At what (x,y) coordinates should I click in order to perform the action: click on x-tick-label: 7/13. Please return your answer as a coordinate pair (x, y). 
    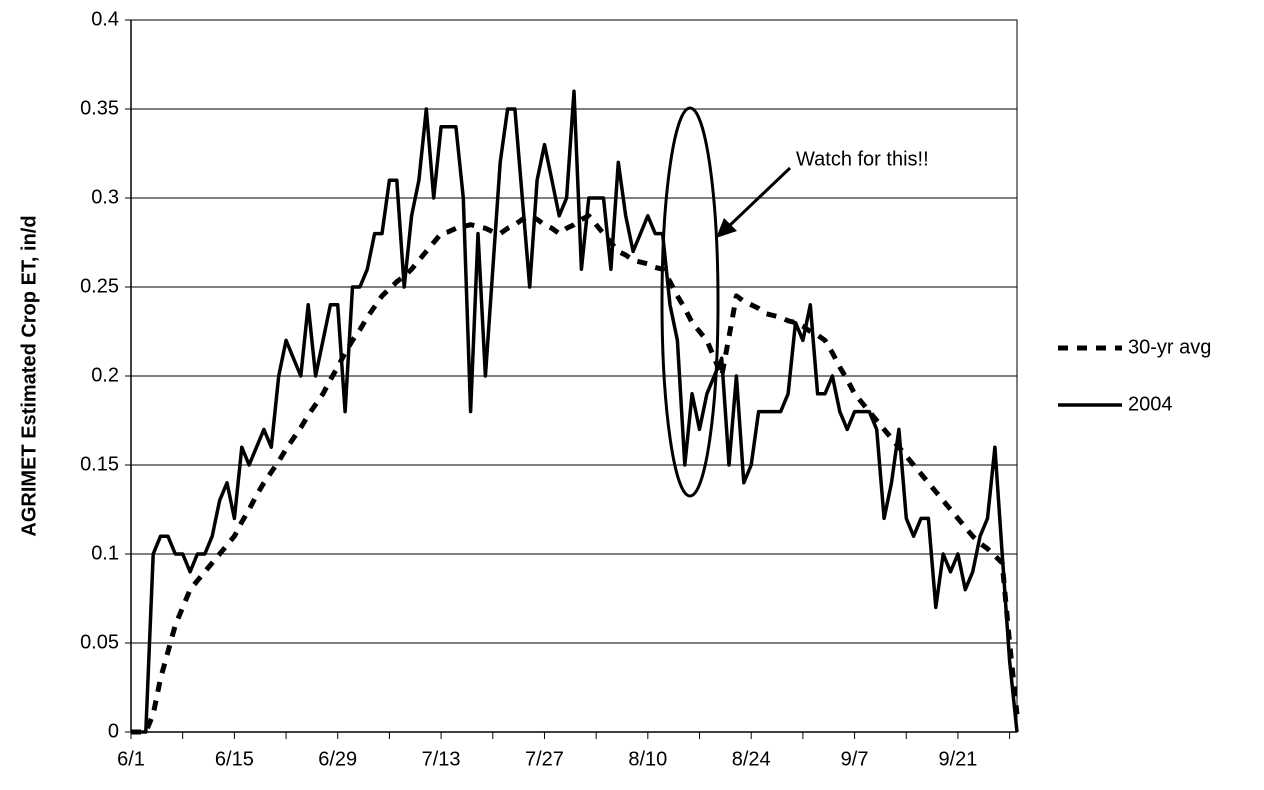
    Looking at the image, I should click on (441, 759).